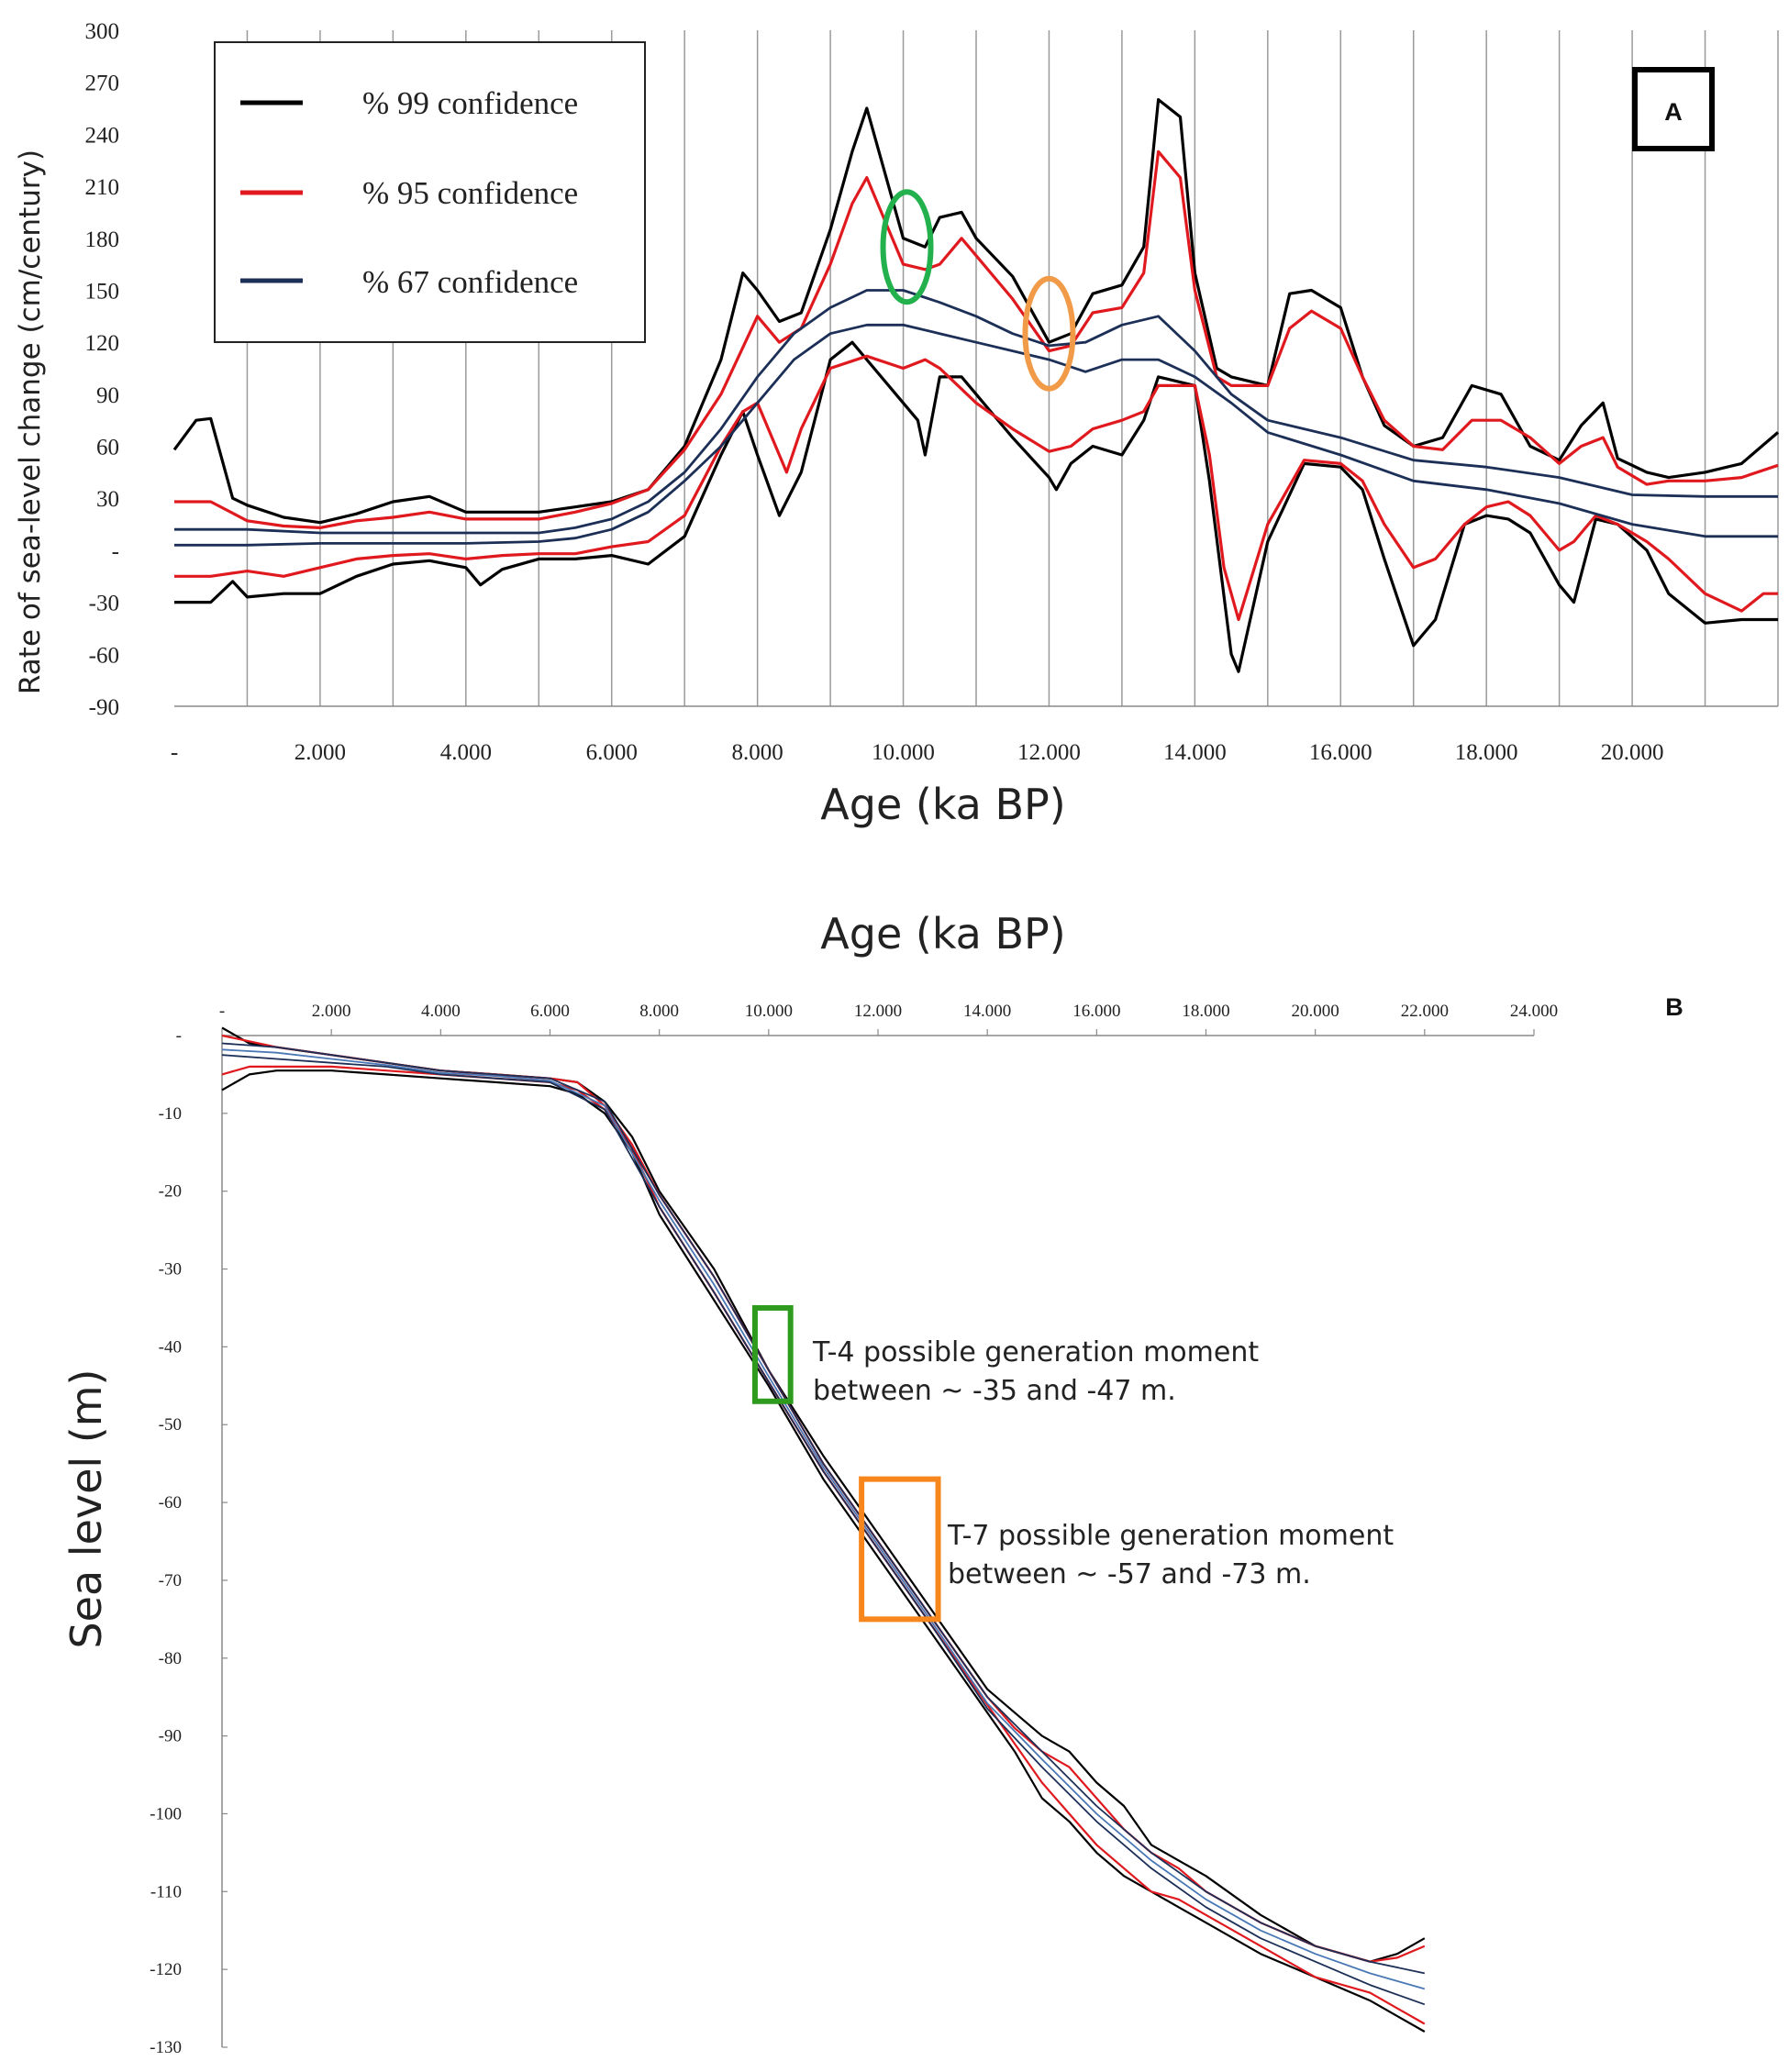 The width and height of the screenshot is (1789, 2072). What do you see at coordinates (166, 1892) in the screenshot?
I see `b-y-tick-label: -110` at bounding box center [166, 1892].